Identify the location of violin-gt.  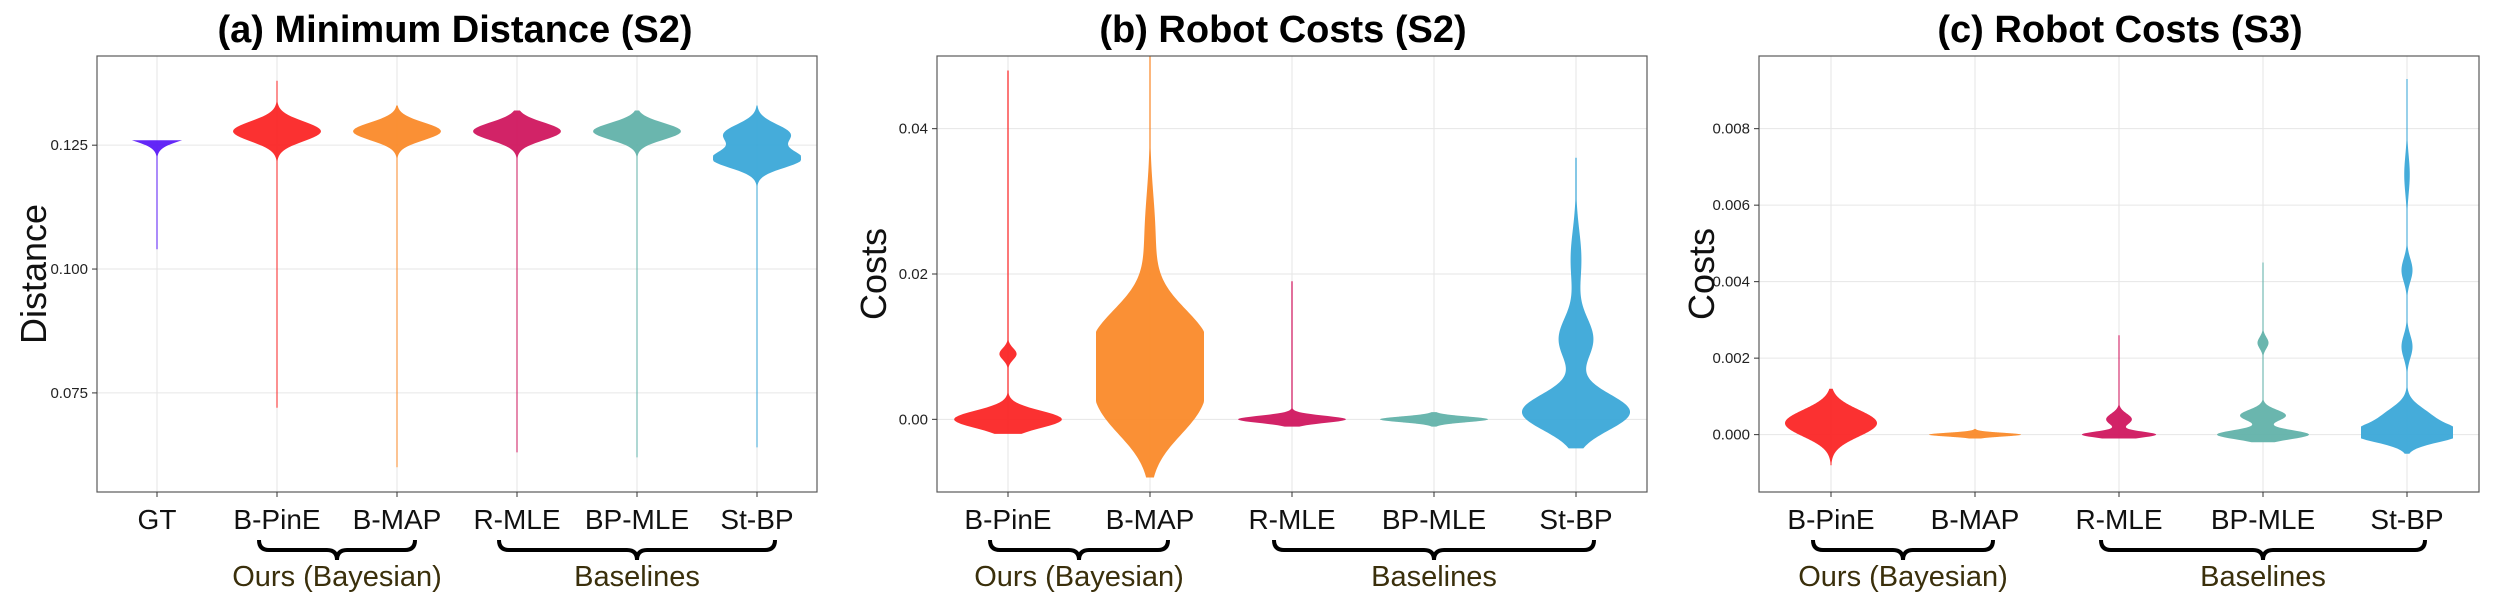
(157, 195).